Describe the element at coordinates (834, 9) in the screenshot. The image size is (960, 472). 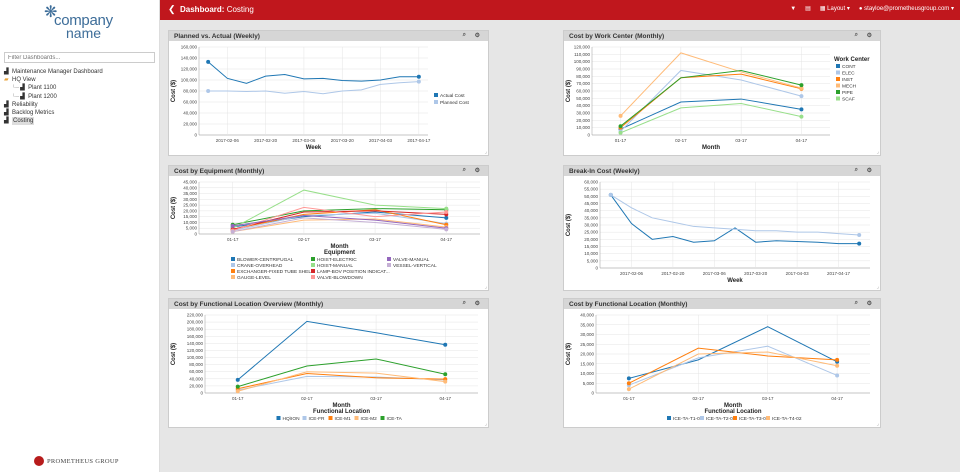
I see `layout-menu: ▦ Layout ▾` at that location.